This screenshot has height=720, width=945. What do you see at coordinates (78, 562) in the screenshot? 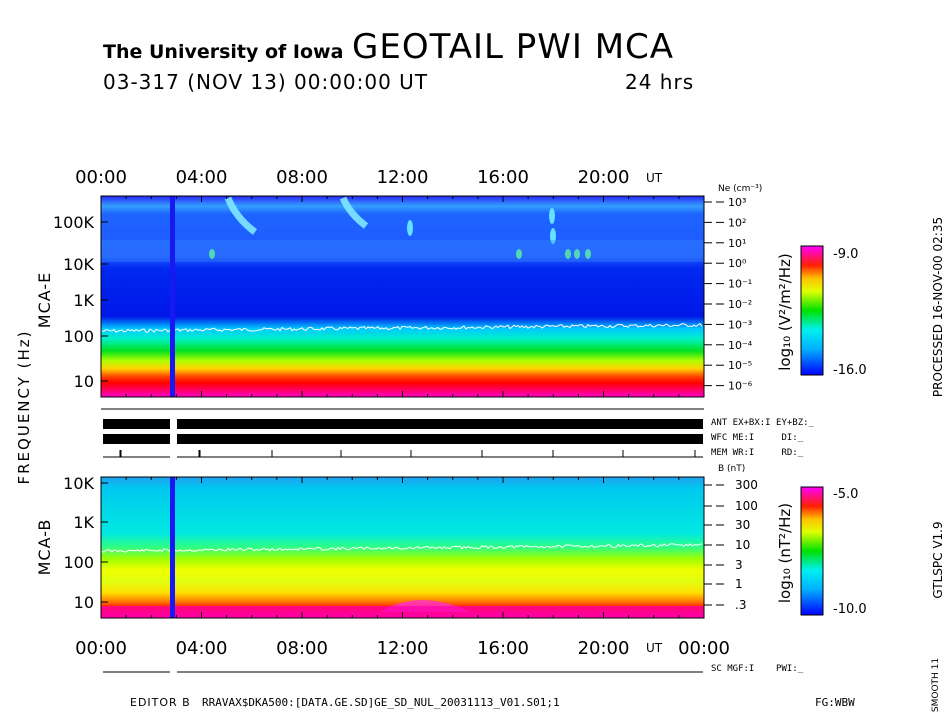
I see `mca-b-freq-tick-2: 100` at bounding box center [78, 562].